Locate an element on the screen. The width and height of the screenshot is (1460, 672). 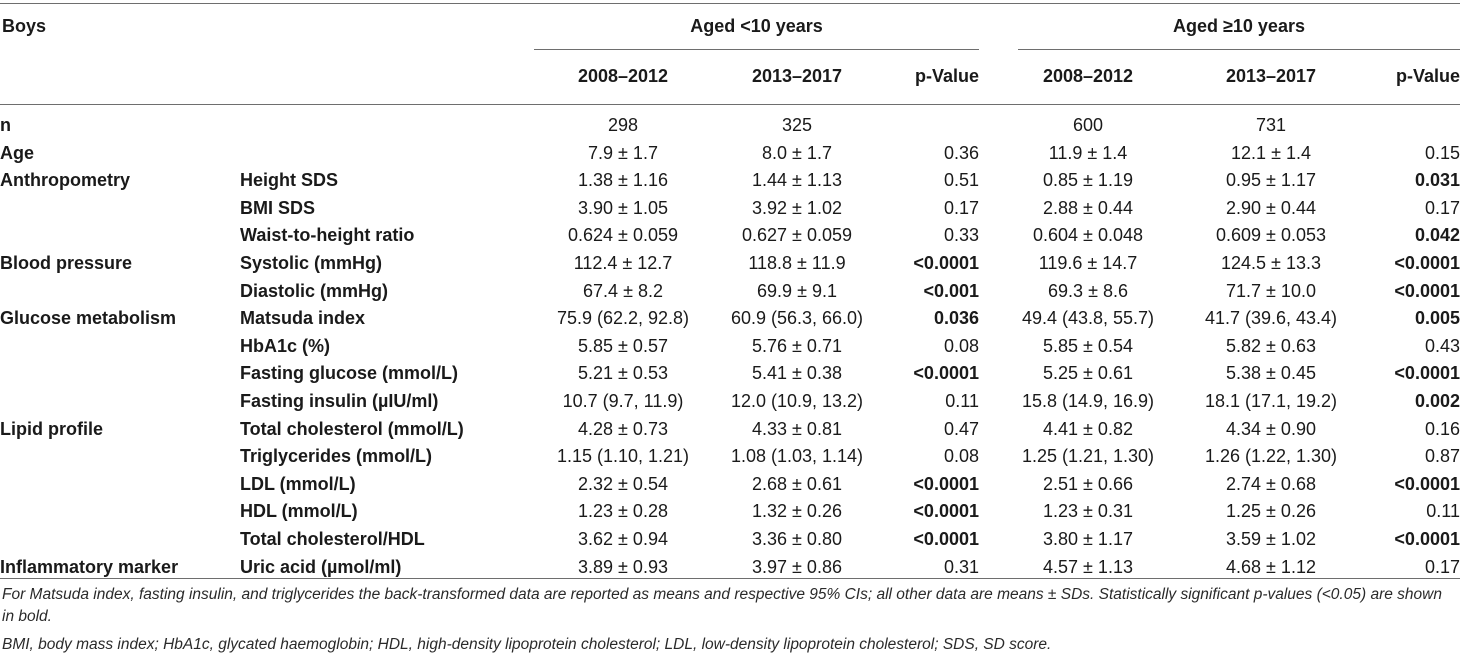
cell-10plus-2008-2012: 4.41 ± 0.82 is located at coordinates (1088, 428).